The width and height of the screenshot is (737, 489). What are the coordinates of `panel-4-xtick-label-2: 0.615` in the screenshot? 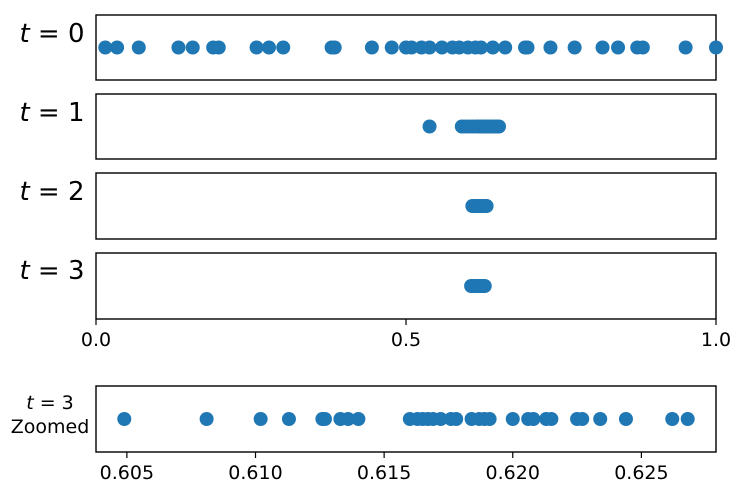 It's located at (384, 473).